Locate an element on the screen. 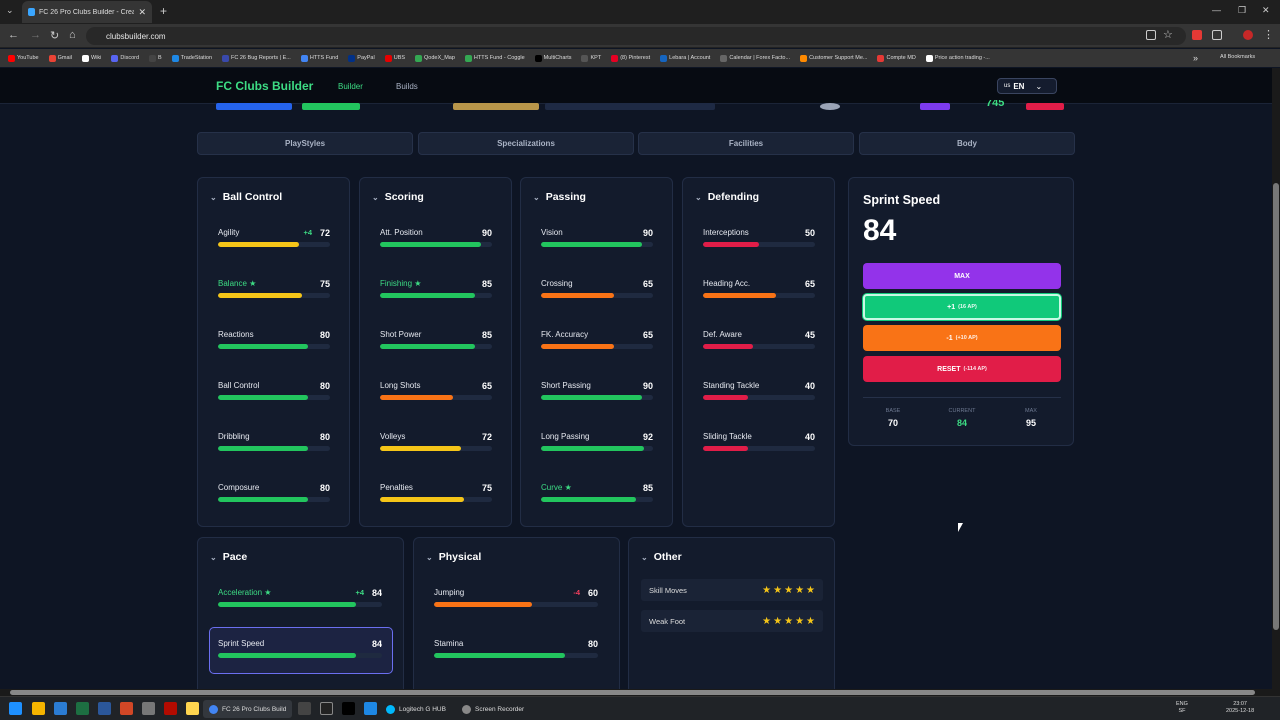  bookmark-item: MultiCharts is located at coordinates (552, 58).